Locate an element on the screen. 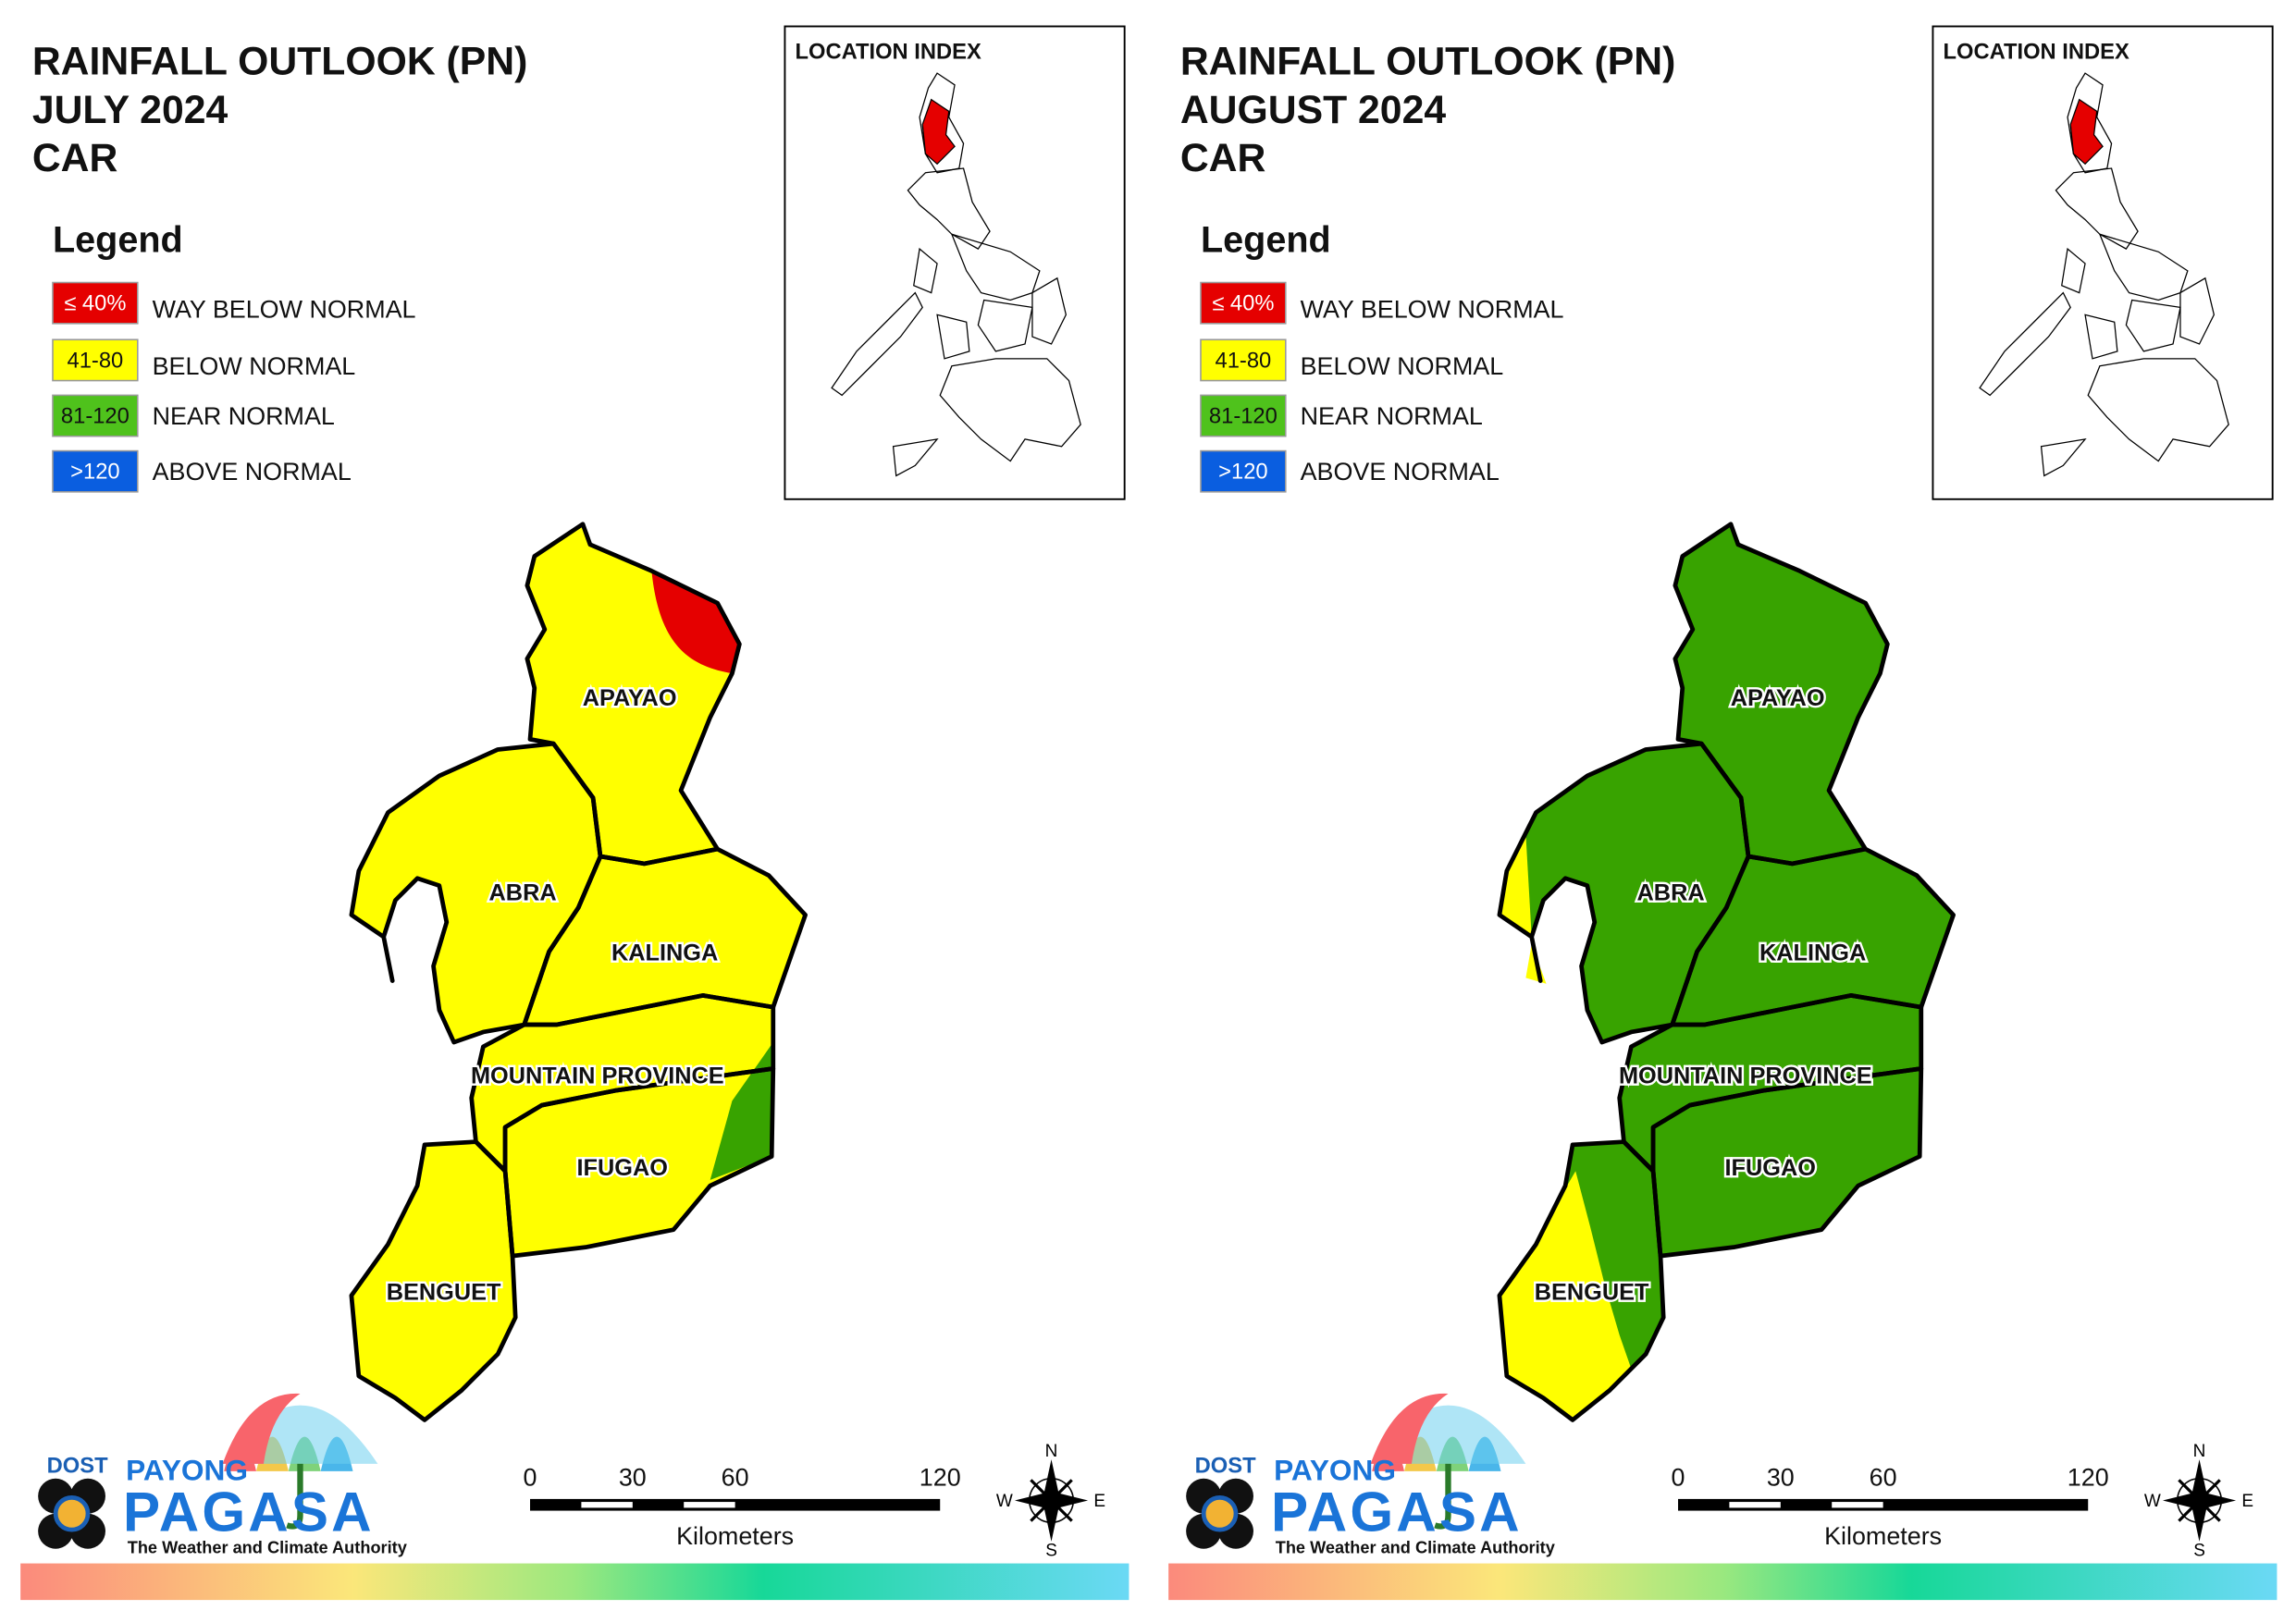 The image size is (2296, 1623). legend-label: ABOVE NORMAL is located at coordinates (1400, 472).